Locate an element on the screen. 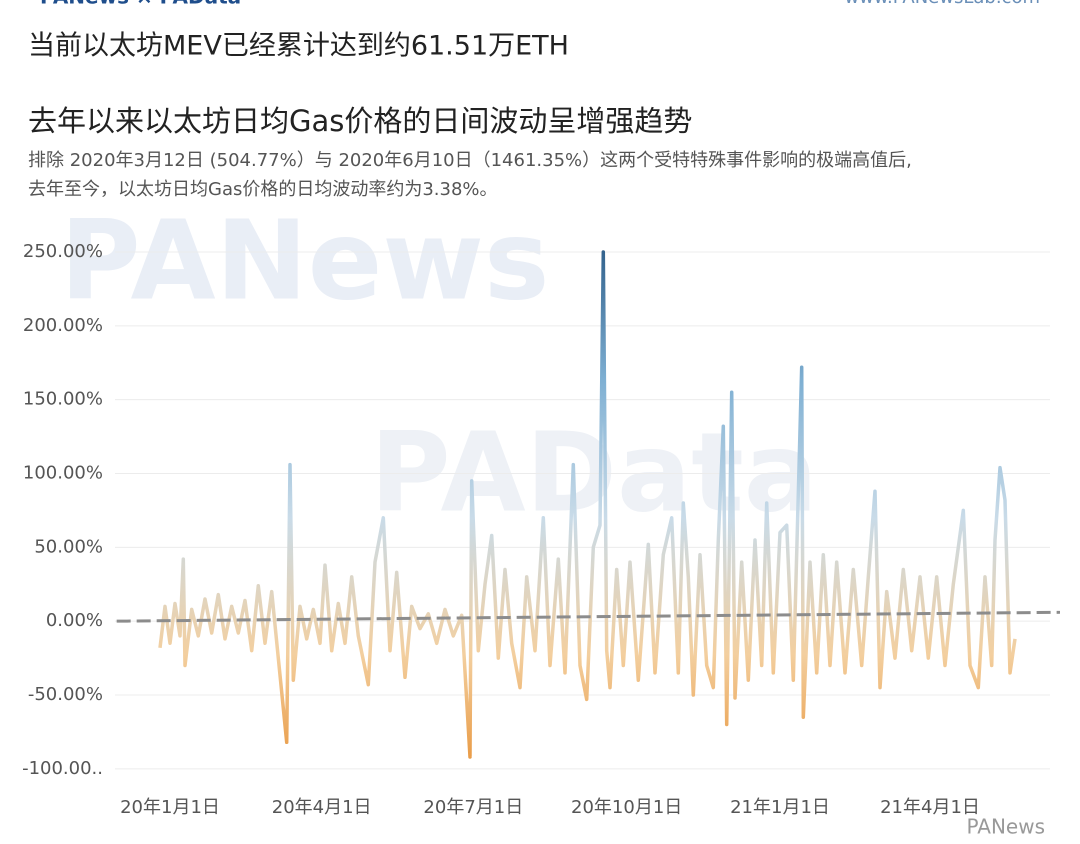 Image resolution: width=1080 pixels, height=844 pixels. y-tick-label: -100.00.. is located at coordinates (62, 768).